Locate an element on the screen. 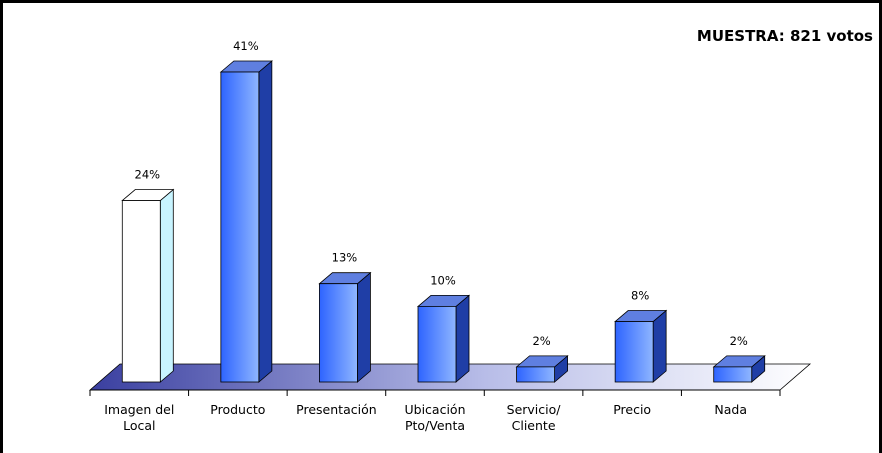 The width and height of the screenshot is (882, 453). x-tick-label: Producto is located at coordinates (237, 409).